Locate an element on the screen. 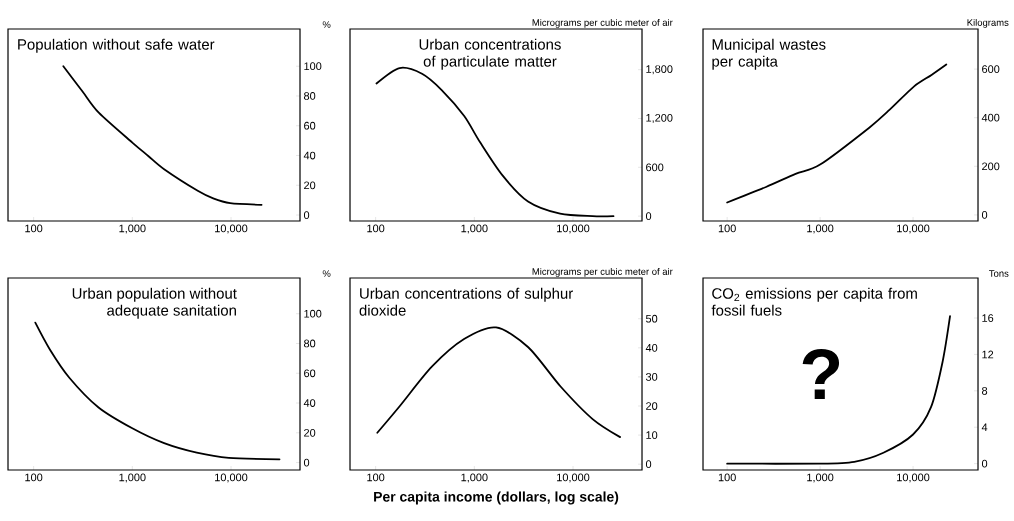 This screenshot has width=1014, height=521. y-tick-label: 12 is located at coordinates (988, 354).